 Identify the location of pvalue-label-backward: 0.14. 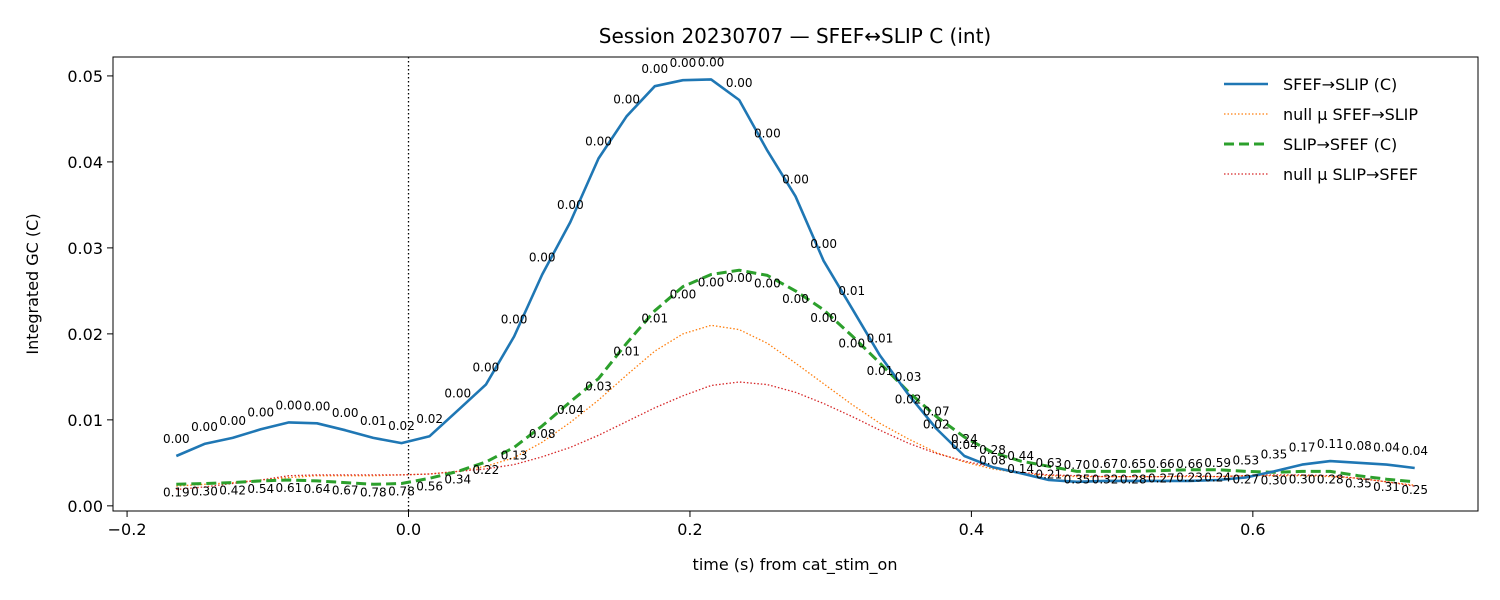
(1020, 469).